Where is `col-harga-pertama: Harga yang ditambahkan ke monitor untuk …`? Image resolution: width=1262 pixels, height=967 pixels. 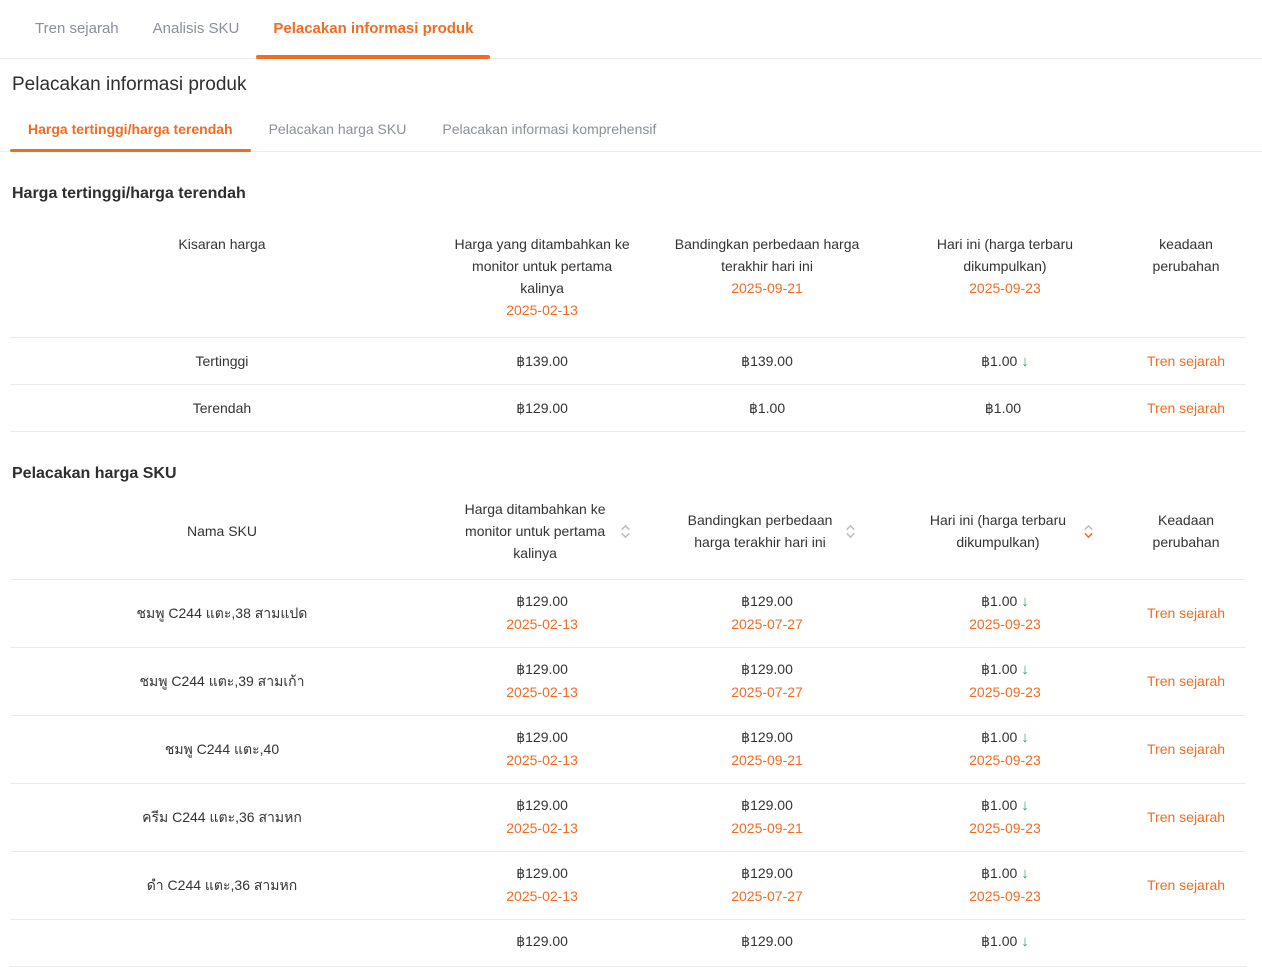 col-harga-pertama: Harga yang ditambahkan ke monitor untuk … is located at coordinates (542, 270).